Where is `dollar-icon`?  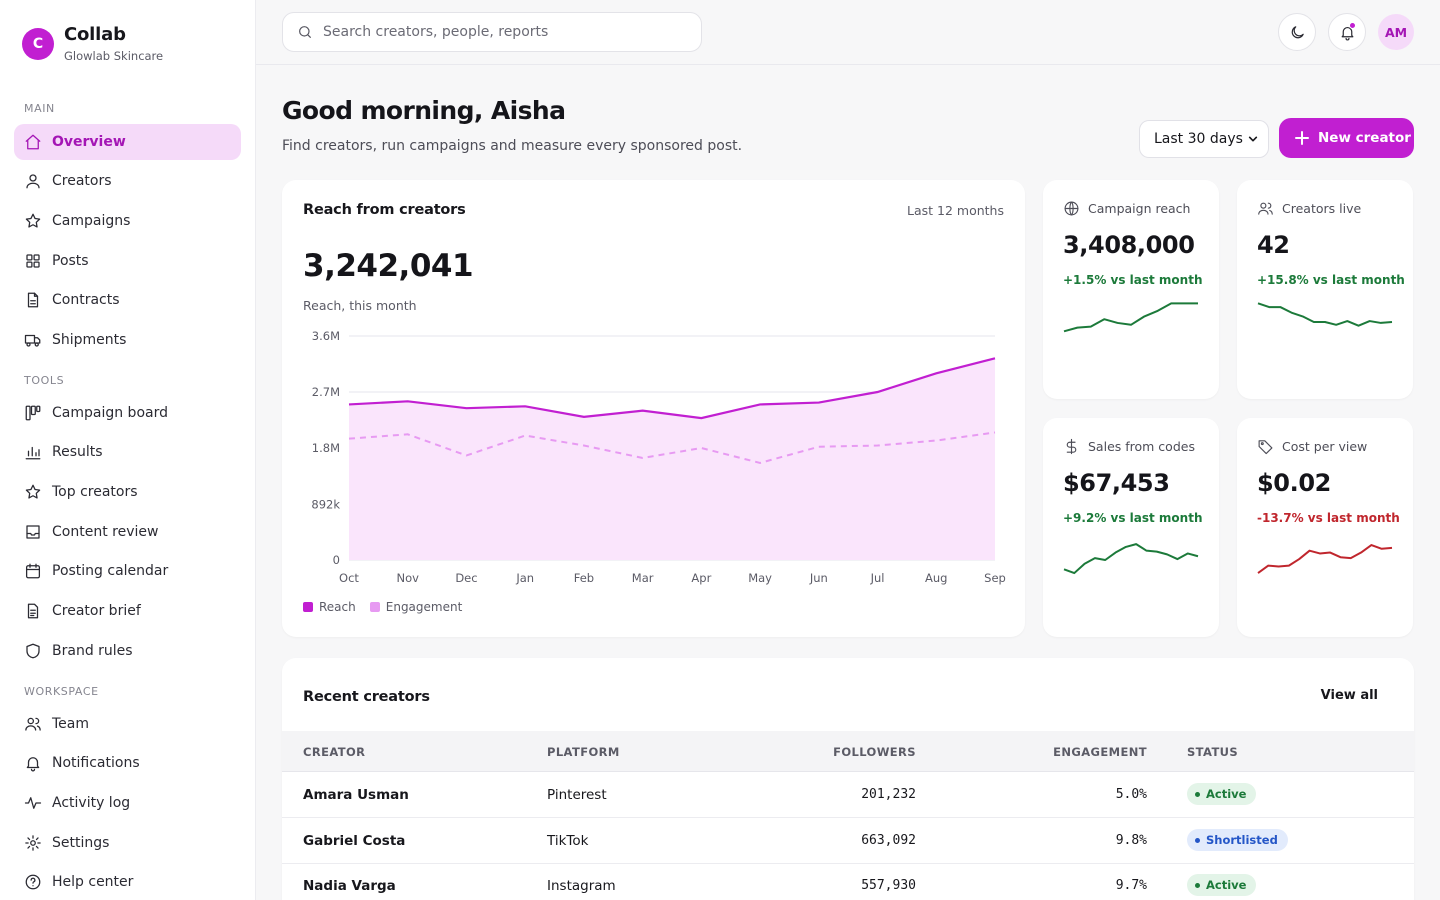 dollar-icon is located at coordinates (1071, 446).